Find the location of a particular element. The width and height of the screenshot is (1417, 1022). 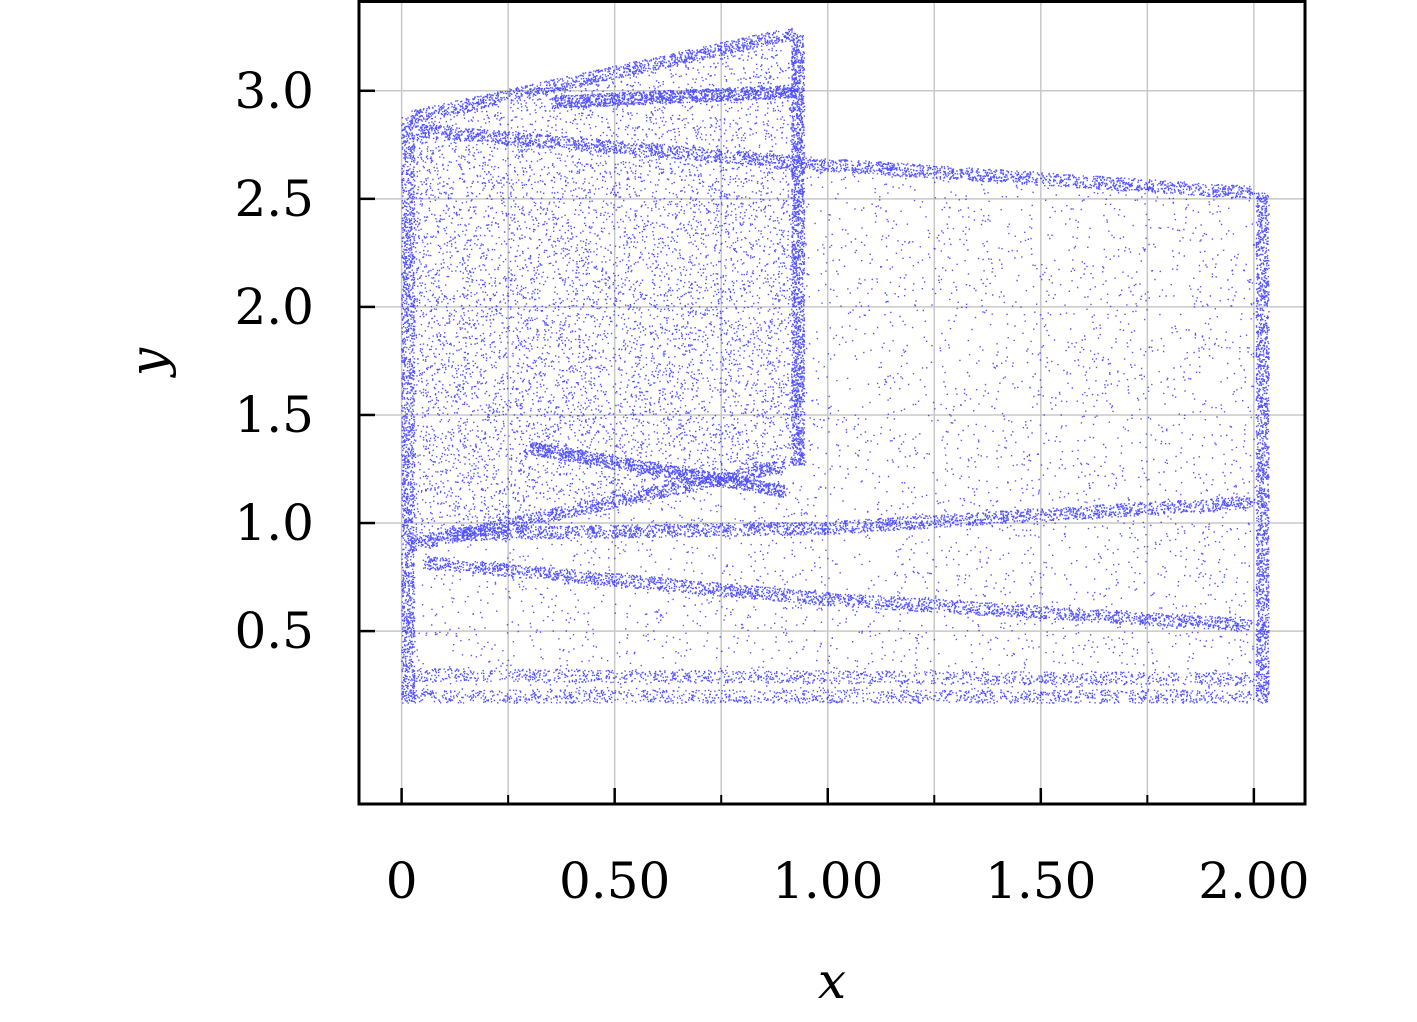

y-tick-label-2: 1.5 is located at coordinates (274, 415).